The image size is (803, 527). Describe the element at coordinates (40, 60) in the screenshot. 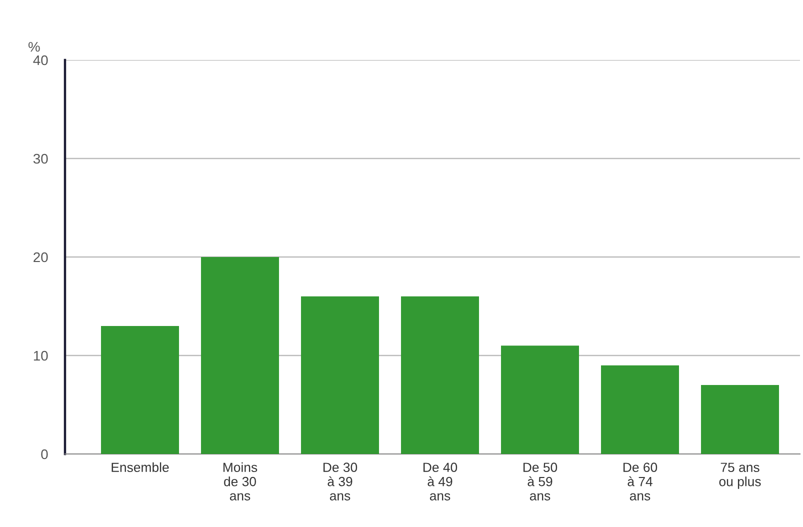

I see `y-tick-label: 40` at that location.